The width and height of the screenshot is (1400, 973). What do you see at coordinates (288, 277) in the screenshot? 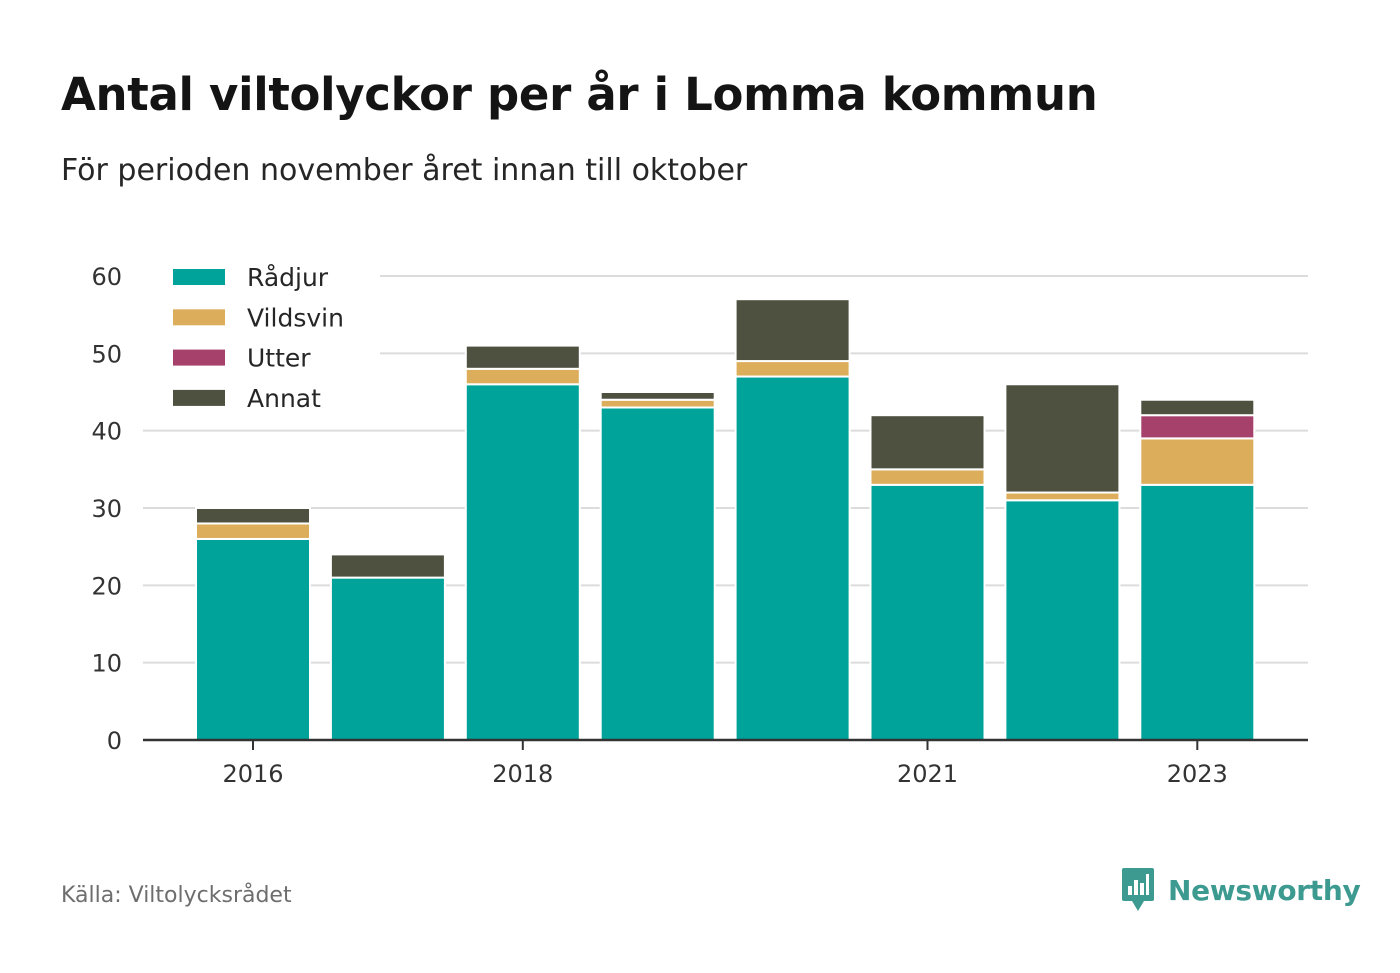
I see `legend-label: Rådjur` at bounding box center [288, 277].